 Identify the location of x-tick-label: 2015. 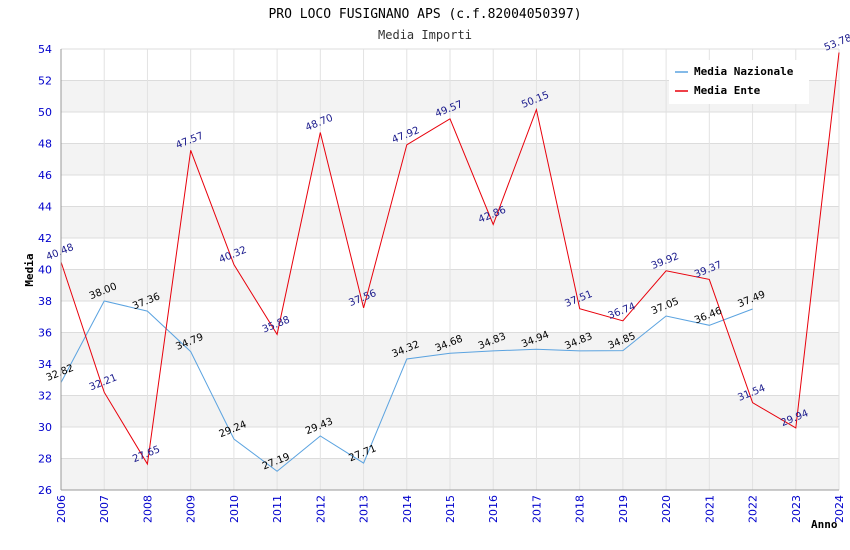
(450, 509).